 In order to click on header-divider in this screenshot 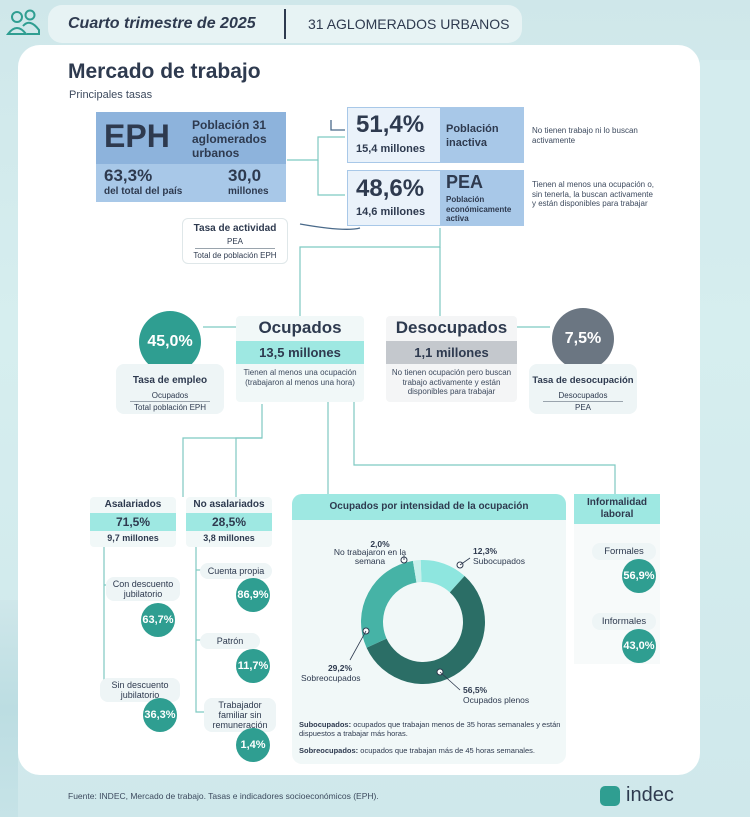, I will do `click(285, 24)`.